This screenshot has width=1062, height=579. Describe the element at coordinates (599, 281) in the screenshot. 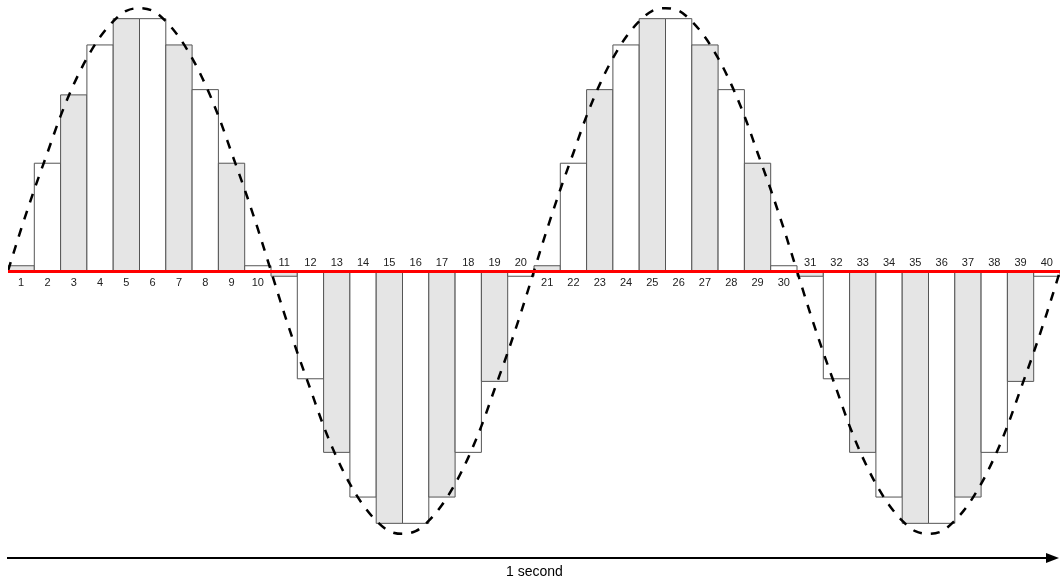

I see `x-tick-label: 23` at that location.